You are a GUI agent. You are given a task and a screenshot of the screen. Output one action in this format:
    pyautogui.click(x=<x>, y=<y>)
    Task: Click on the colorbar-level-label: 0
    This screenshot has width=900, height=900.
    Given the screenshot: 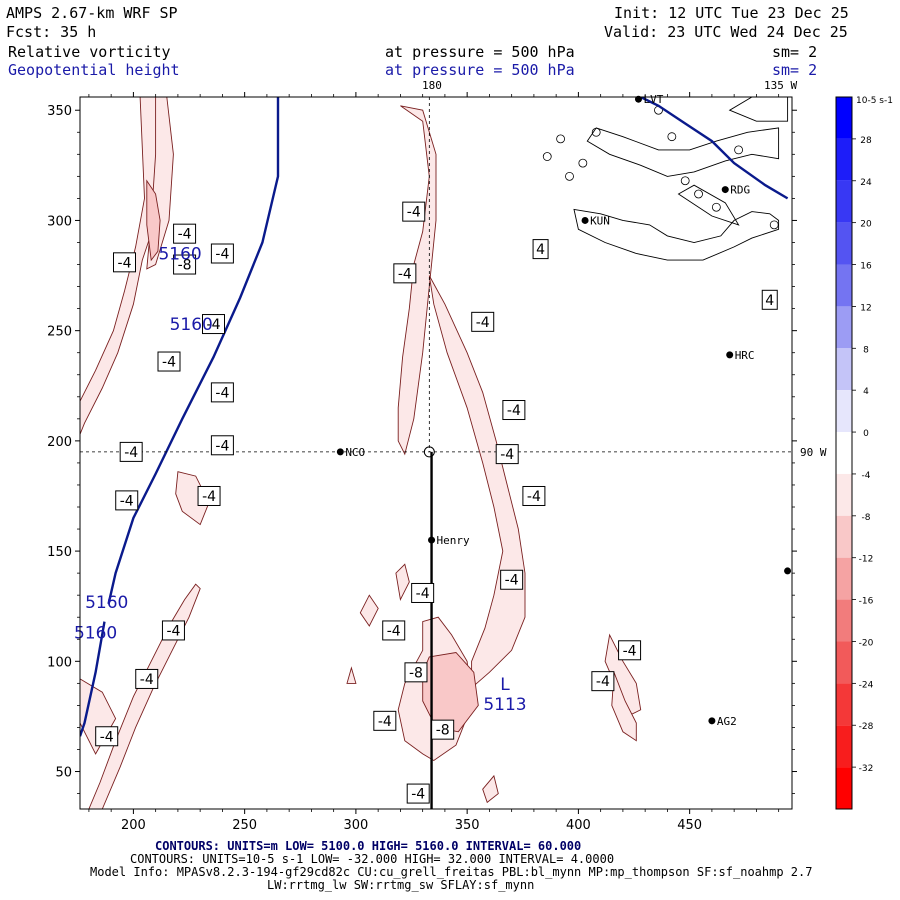 What is the action you would take?
    pyautogui.click(x=866, y=434)
    